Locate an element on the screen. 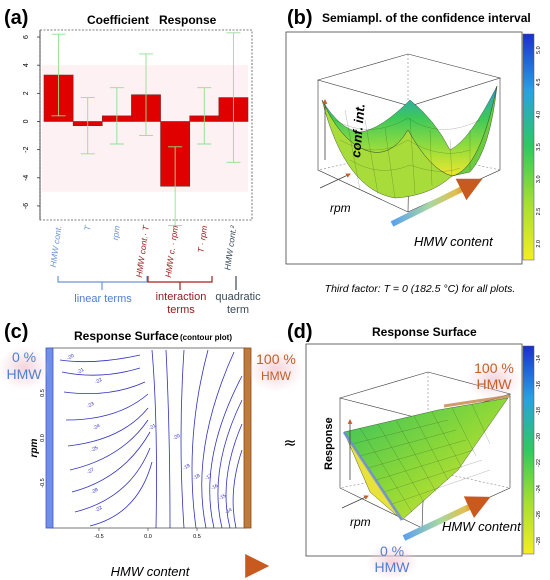 Image resolution: width=550 pixels, height=580 pixels. category-label: T · rpm is located at coordinates (203, 239).